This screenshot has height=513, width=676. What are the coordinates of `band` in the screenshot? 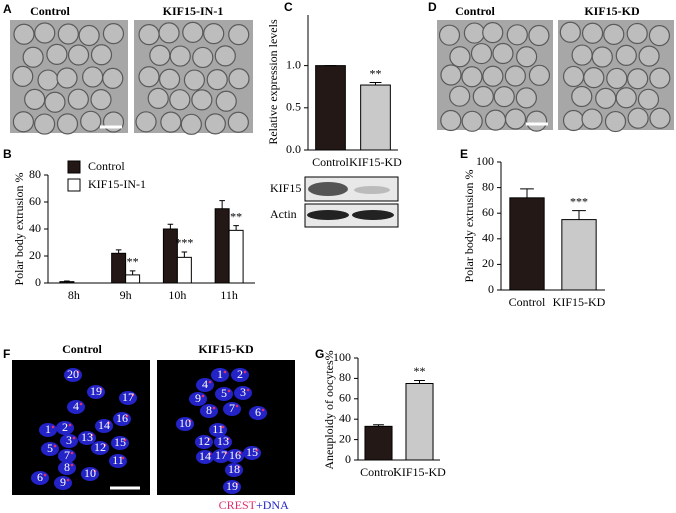 It's located at (328, 215).